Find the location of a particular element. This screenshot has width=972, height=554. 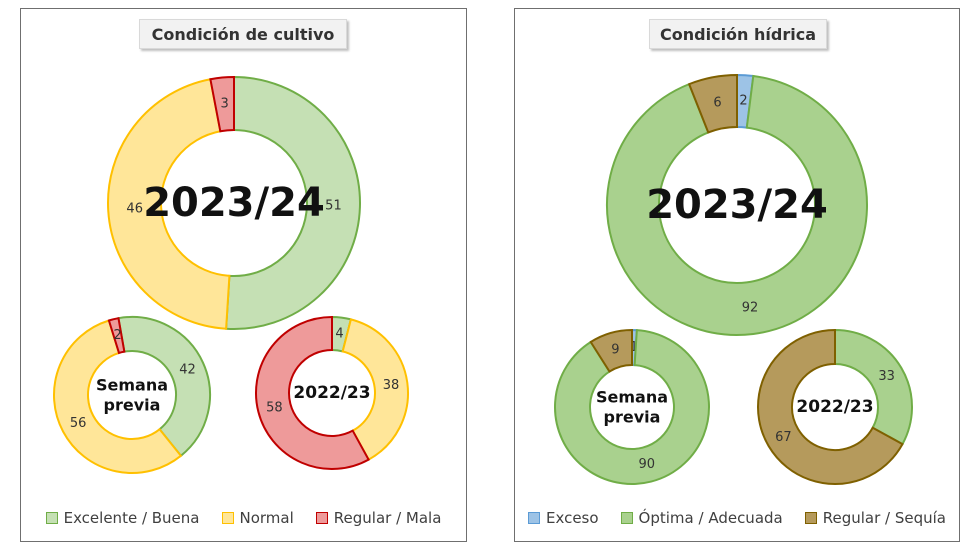

data-label: 90 is located at coordinates (647, 464).